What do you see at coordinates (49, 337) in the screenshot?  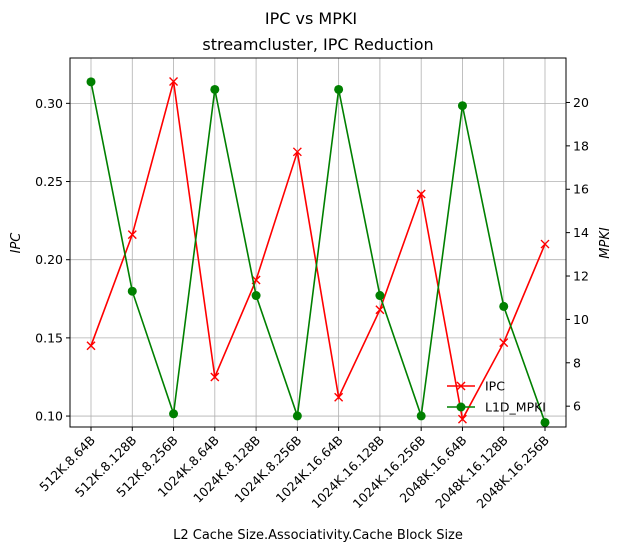 I see `y-tick-label-left: 0.15` at bounding box center [49, 337].